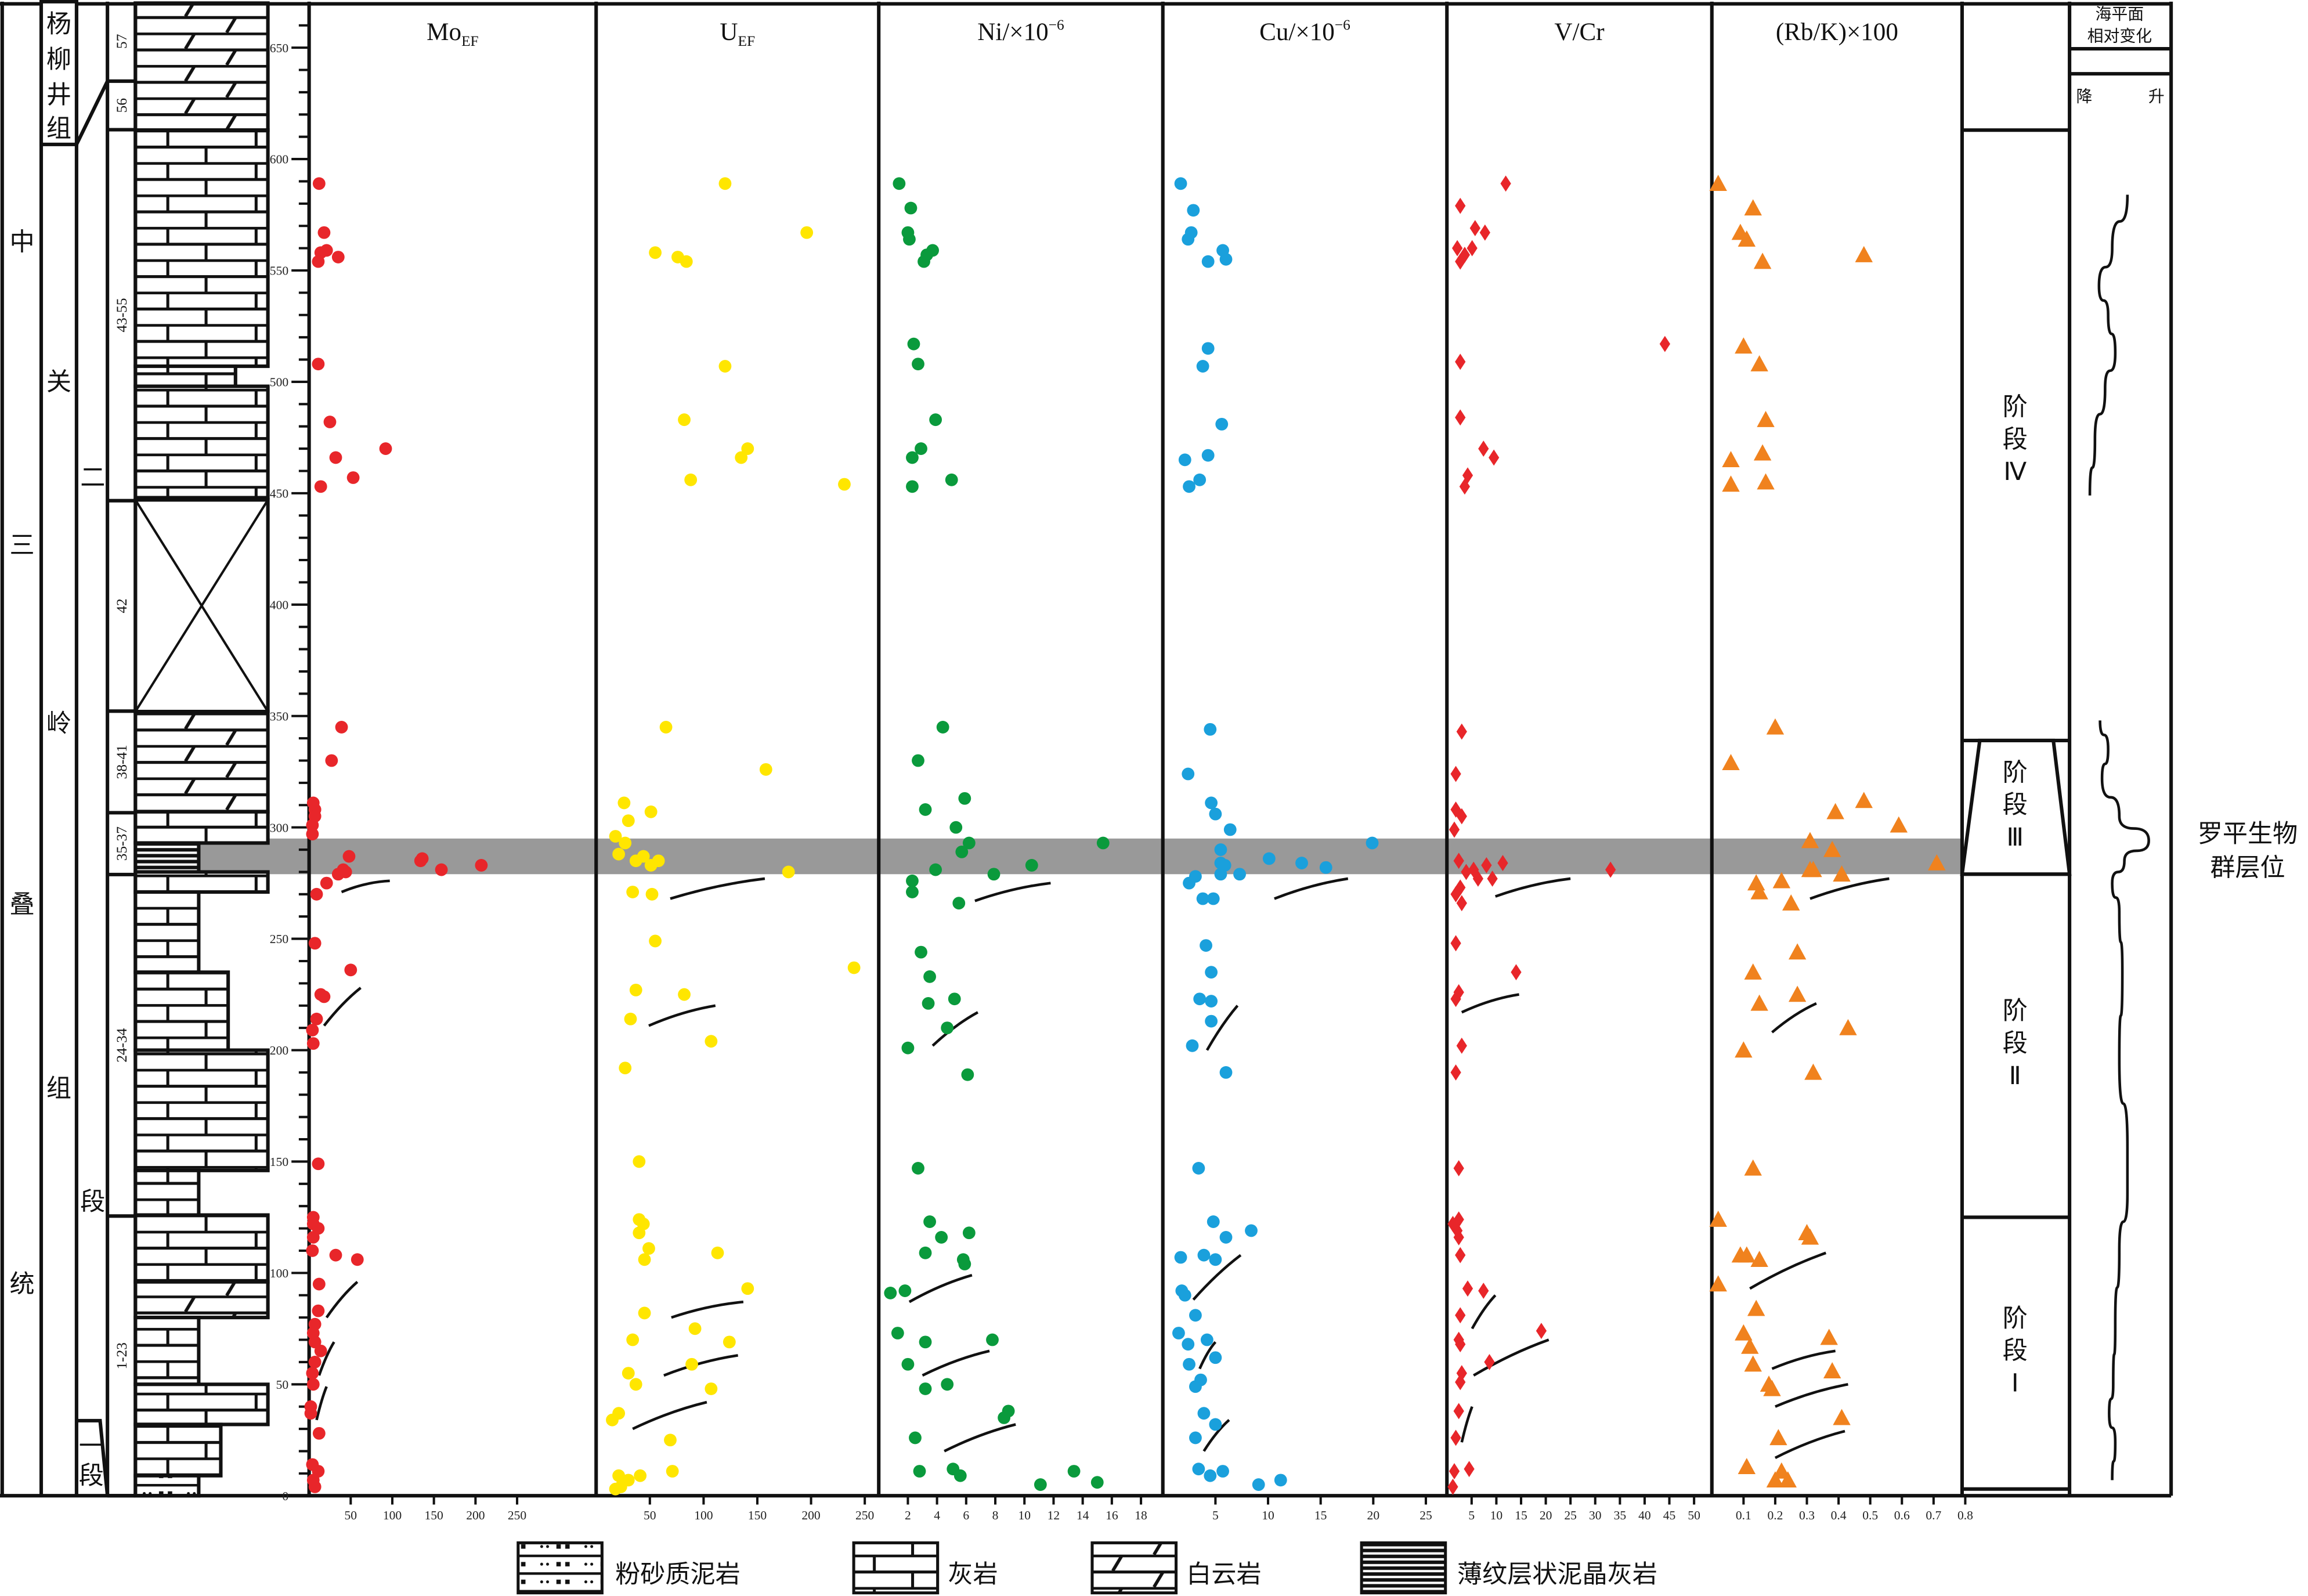 This screenshot has height=1596, width=2308. What do you see at coordinates (92, 1447) in the screenshot?
I see `member-char-lower: 一` at bounding box center [92, 1447].